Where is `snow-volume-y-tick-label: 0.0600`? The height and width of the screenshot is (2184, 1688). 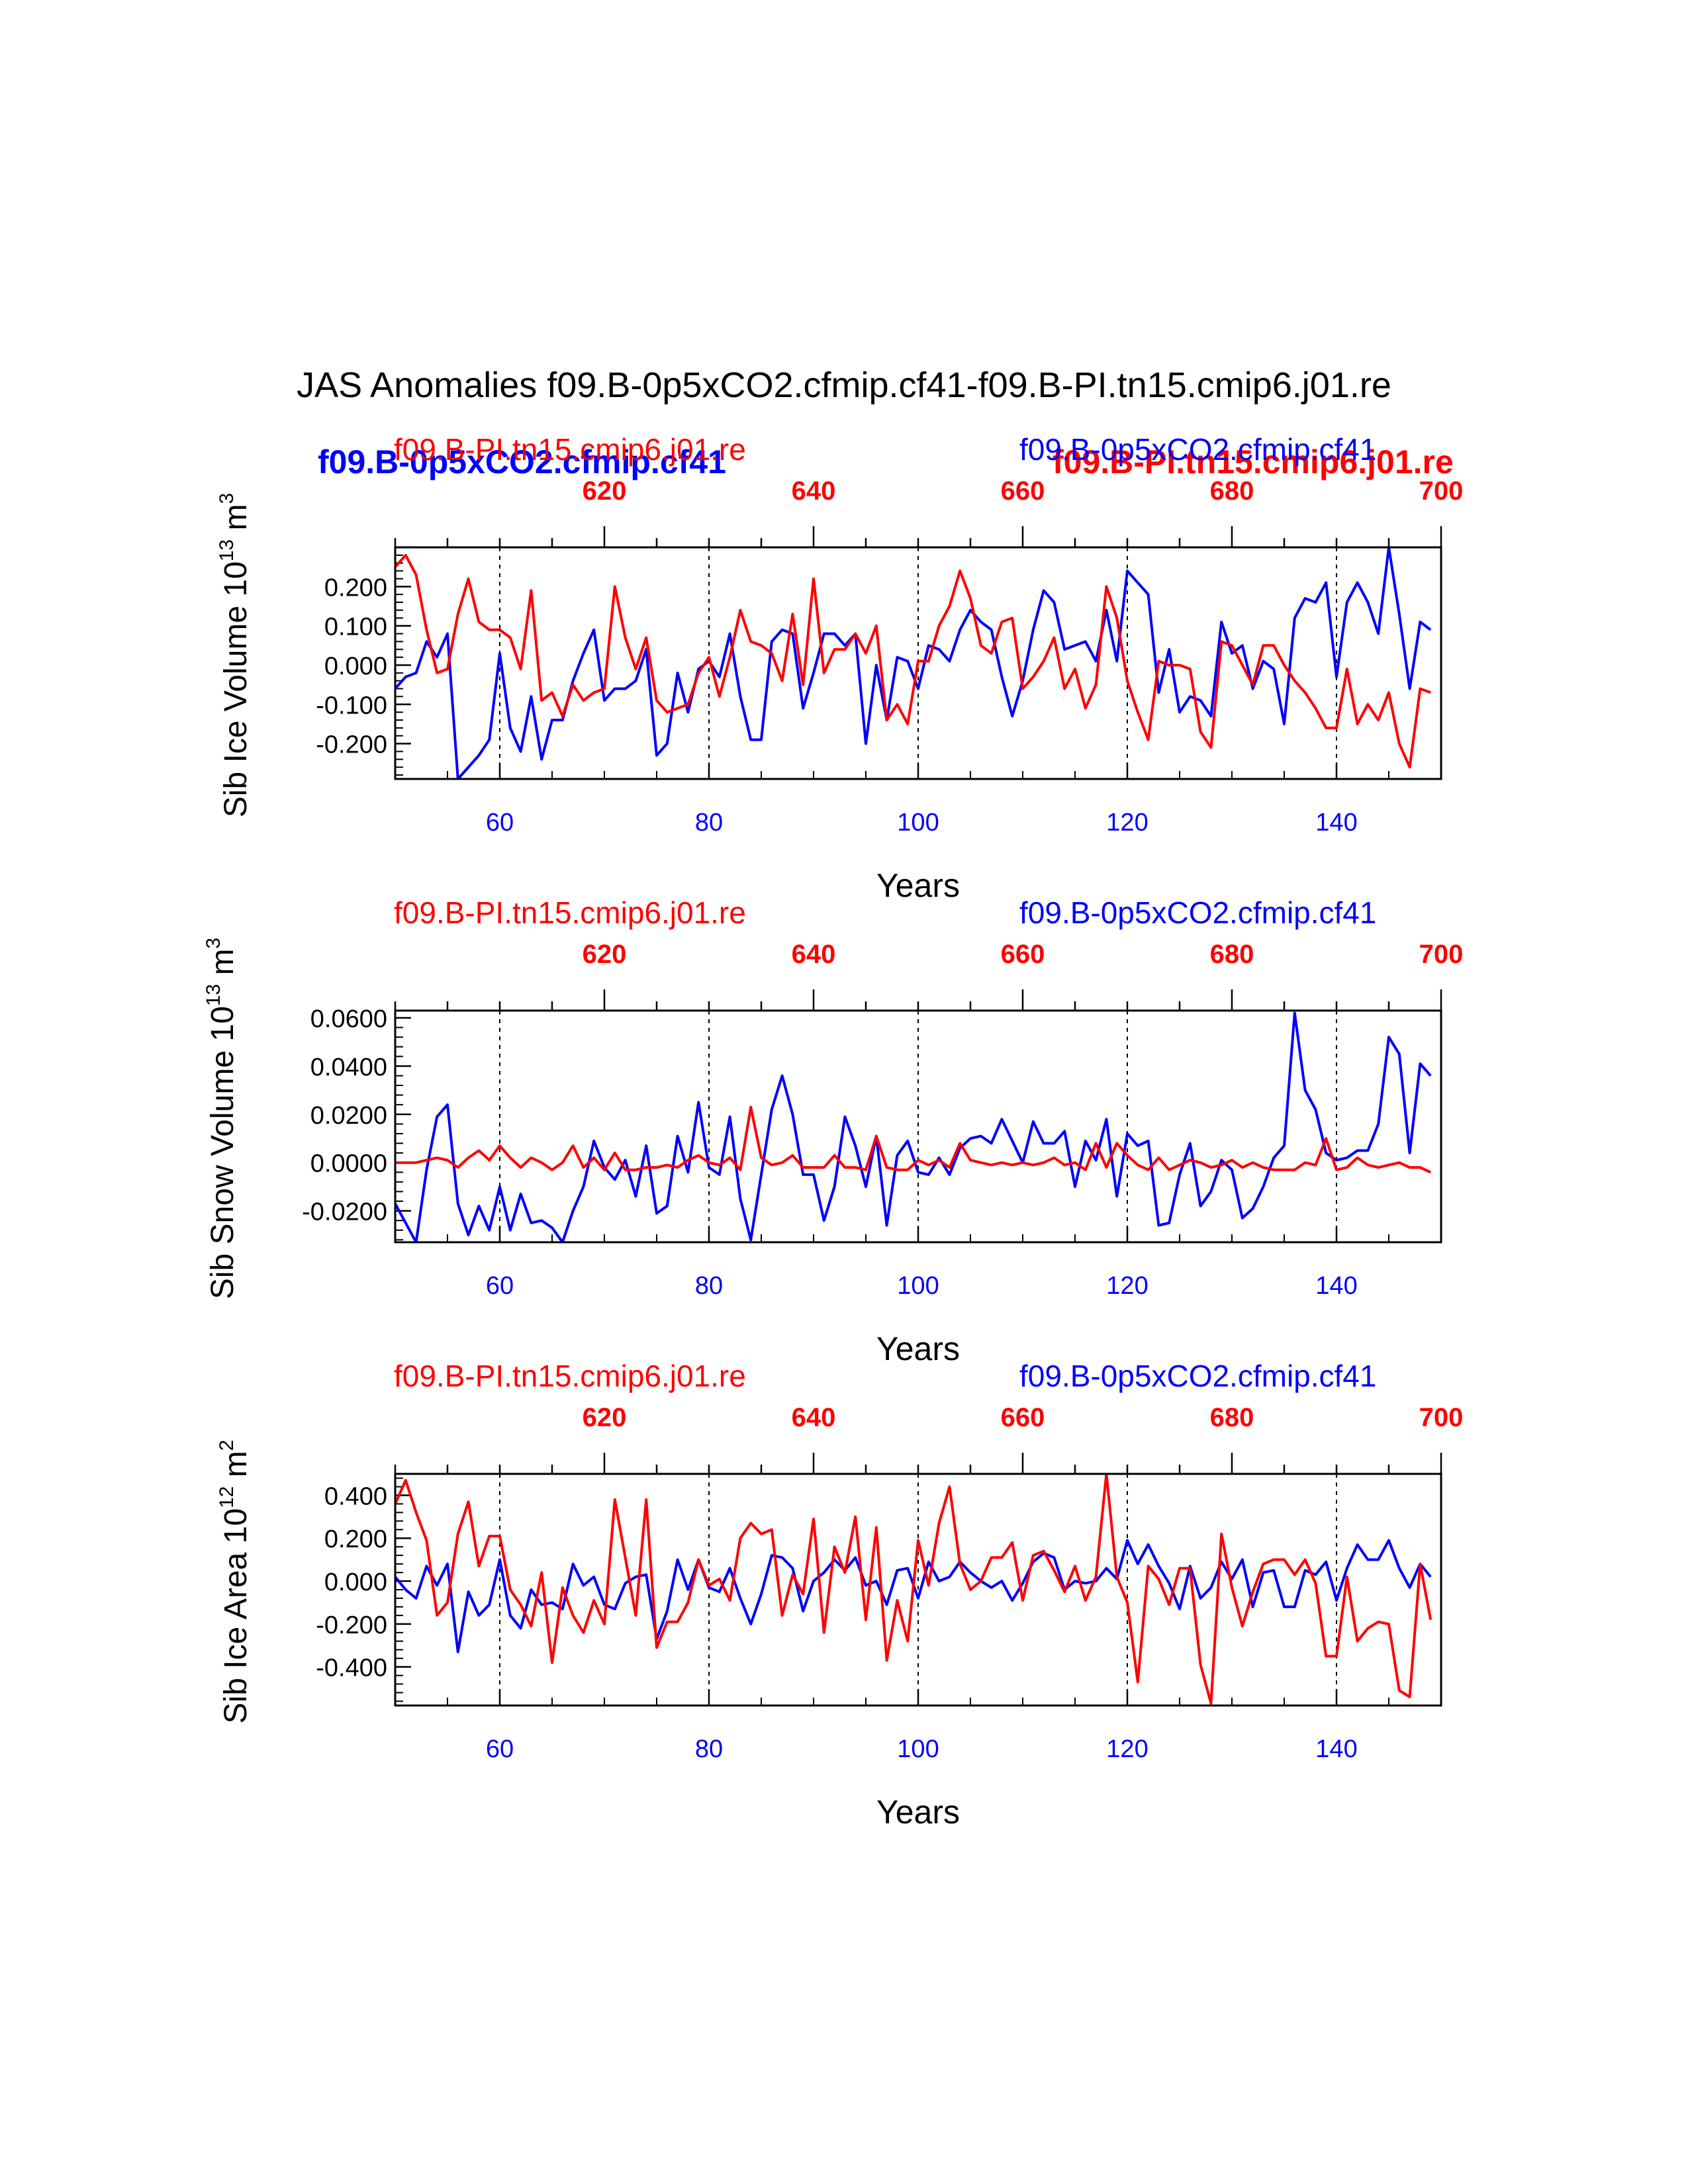
snow-volume-y-tick-label: 0.0600 is located at coordinates (348, 1019).